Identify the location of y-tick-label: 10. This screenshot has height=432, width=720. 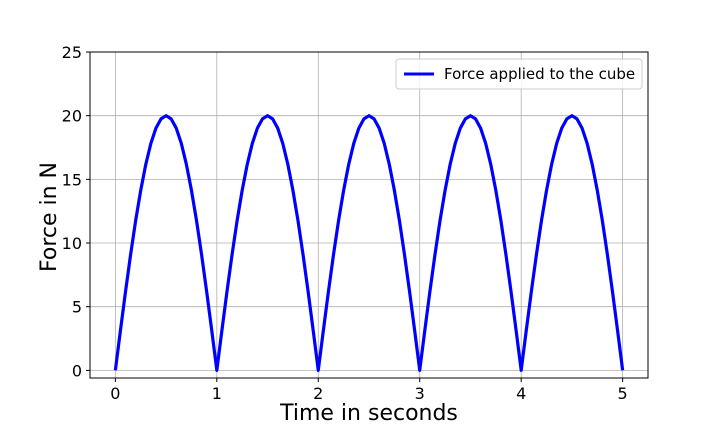
(72, 243).